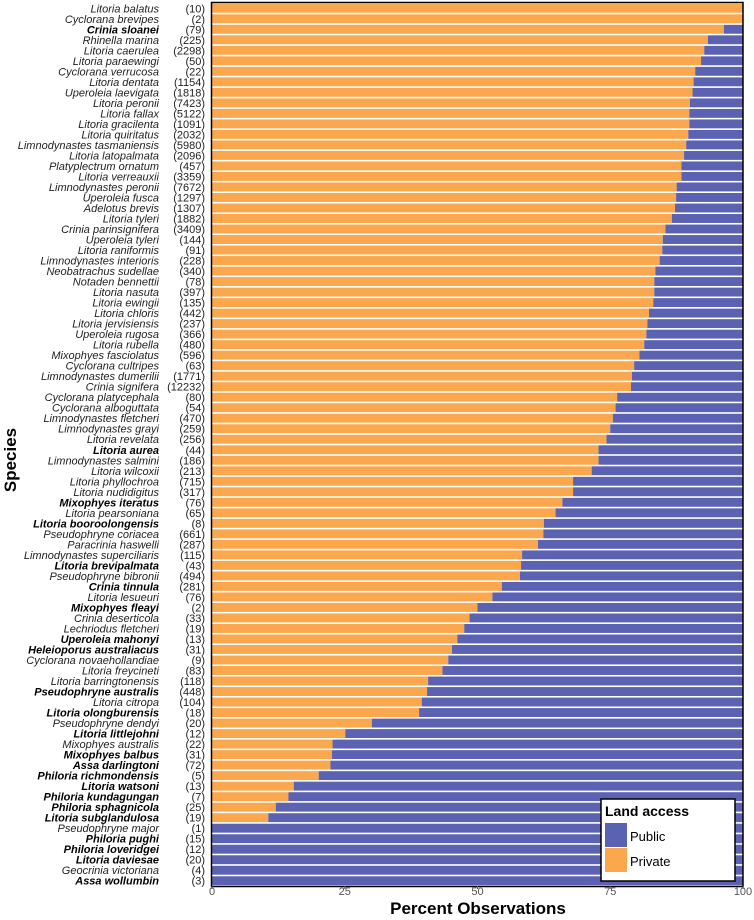 The width and height of the screenshot is (754, 920). Describe the element at coordinates (195, 787) in the screenshot. I see `observation-count: (13)` at that location.